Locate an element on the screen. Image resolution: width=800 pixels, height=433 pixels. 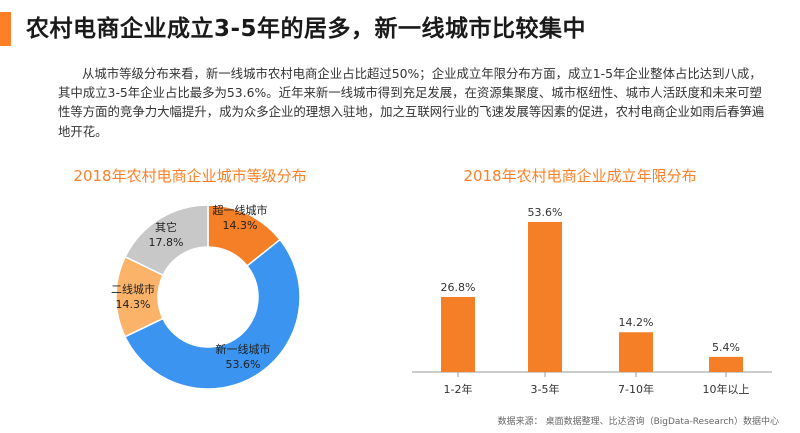
donut-slice-value-4: 17.8% is located at coordinates (166, 242).